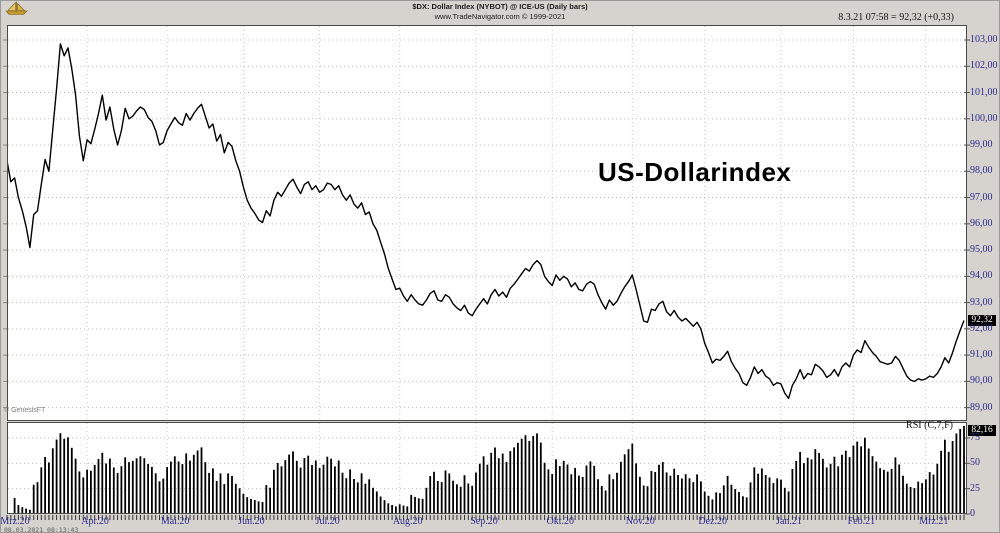 This screenshot has width=1000, height=533. I want to click on month-label: Dez.20, so click(713, 521).